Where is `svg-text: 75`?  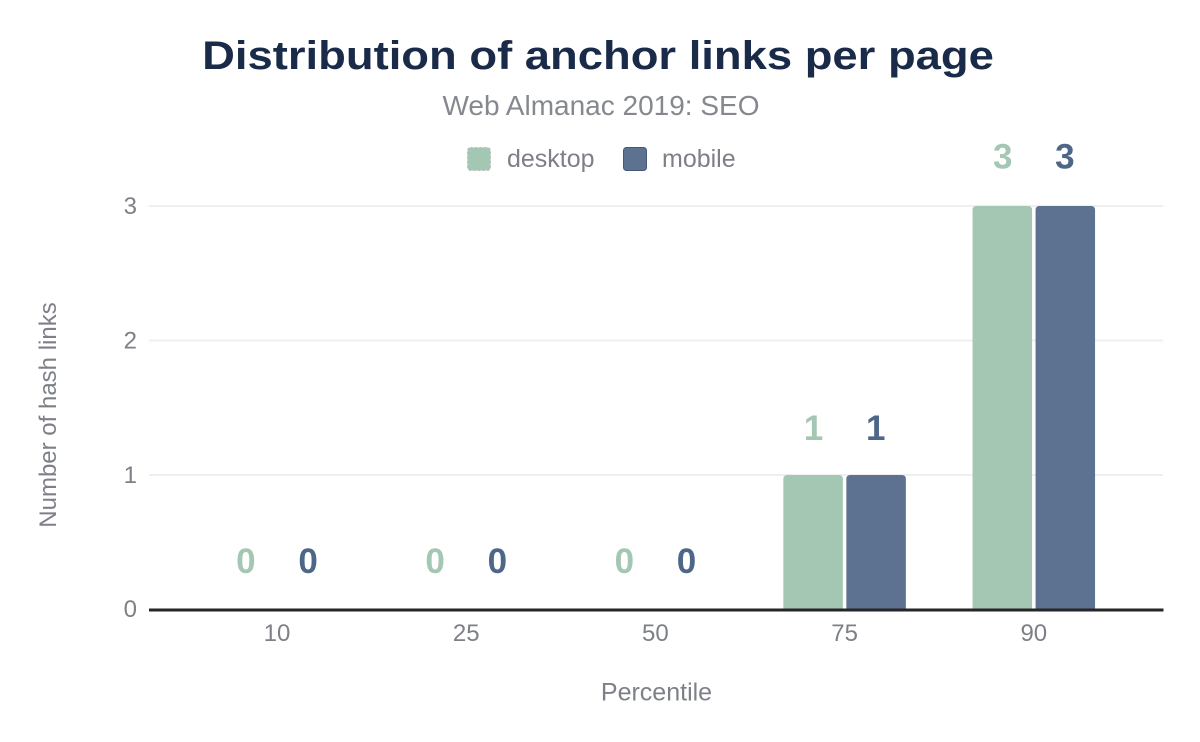
svg-text: 75 is located at coordinates (844, 633).